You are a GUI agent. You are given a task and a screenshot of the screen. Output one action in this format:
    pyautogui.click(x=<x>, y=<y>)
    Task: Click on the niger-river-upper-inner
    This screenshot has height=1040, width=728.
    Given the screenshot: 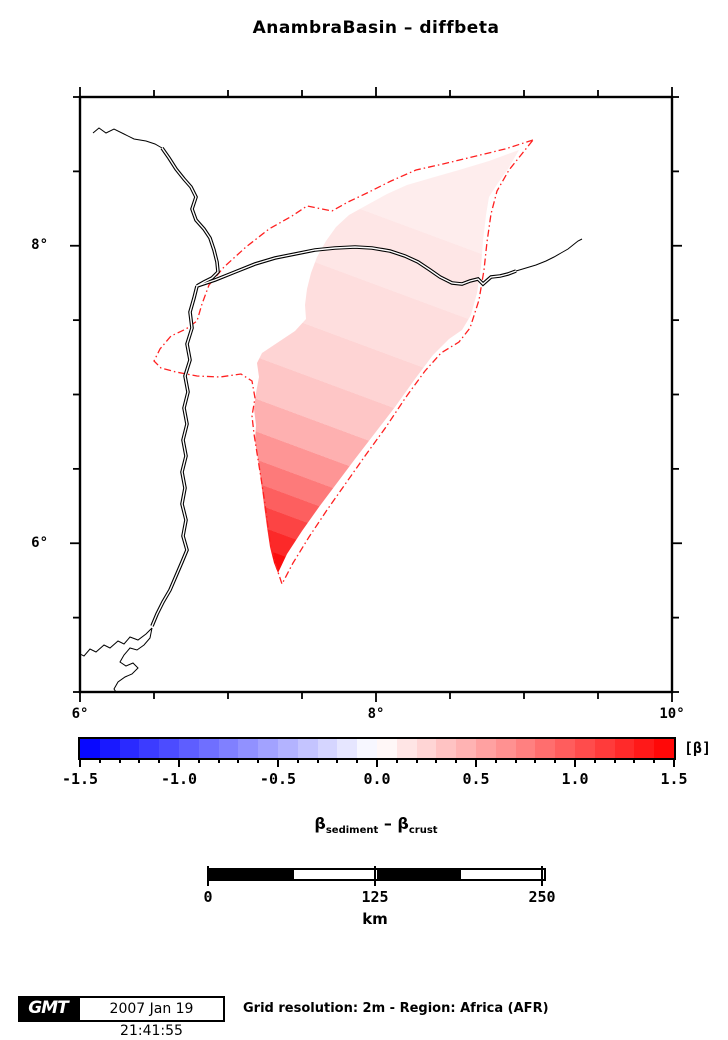 What is the action you would take?
    pyautogui.click(x=190, y=217)
    